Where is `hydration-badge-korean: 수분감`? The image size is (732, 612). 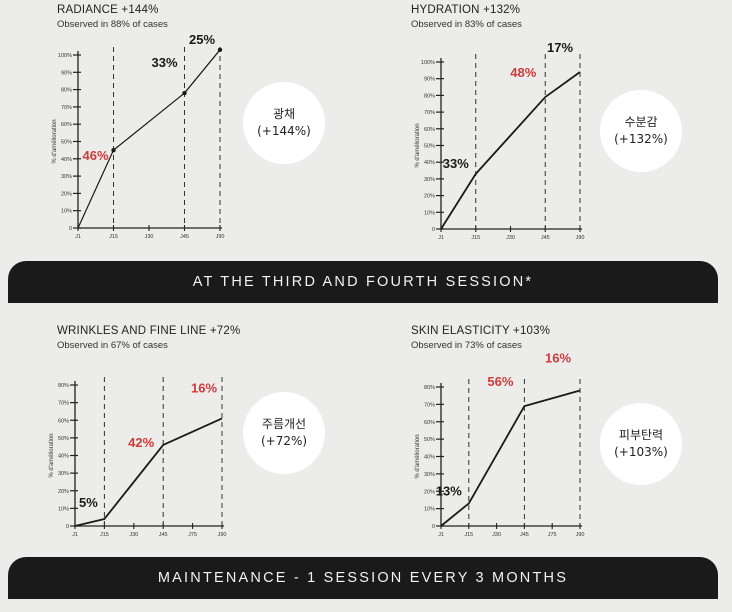 hydration-badge-korean: 수분감 is located at coordinates (641, 122).